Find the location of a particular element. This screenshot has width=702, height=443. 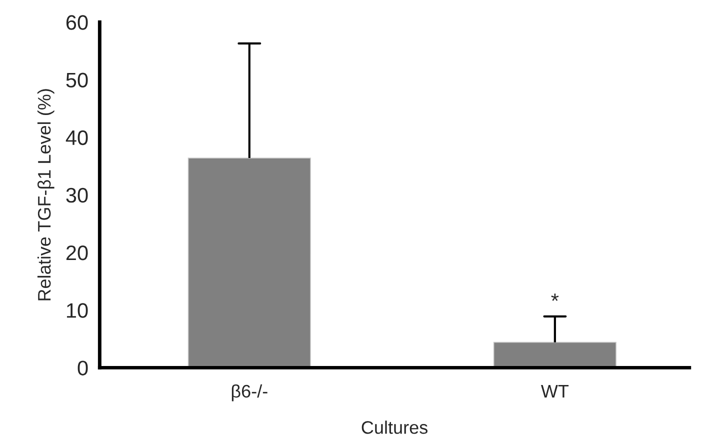

y-tick-label: 30 is located at coordinates (77, 195).